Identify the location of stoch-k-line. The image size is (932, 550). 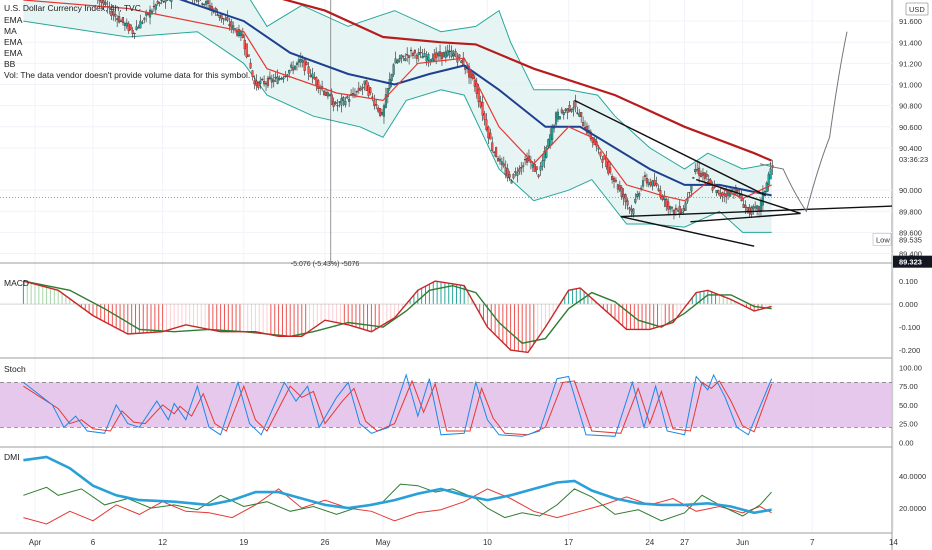
(398, 405).